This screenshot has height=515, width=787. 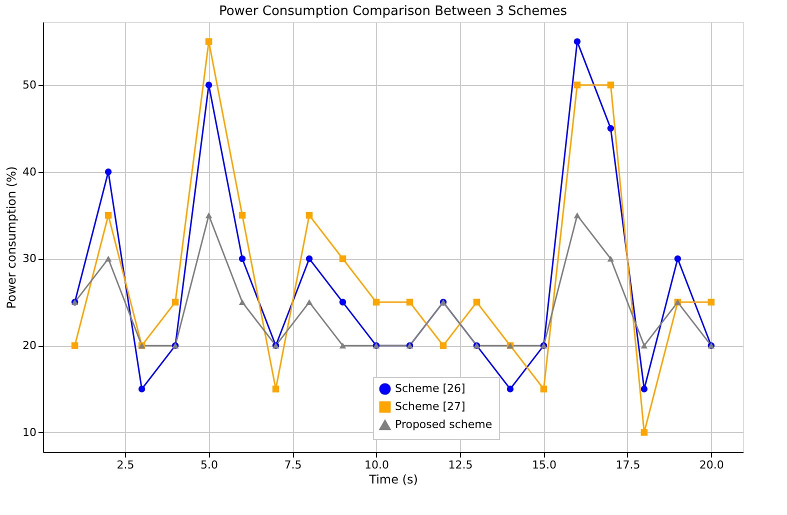 What do you see at coordinates (393, 479) in the screenshot?
I see `x-axis-title: Time (s)` at bounding box center [393, 479].